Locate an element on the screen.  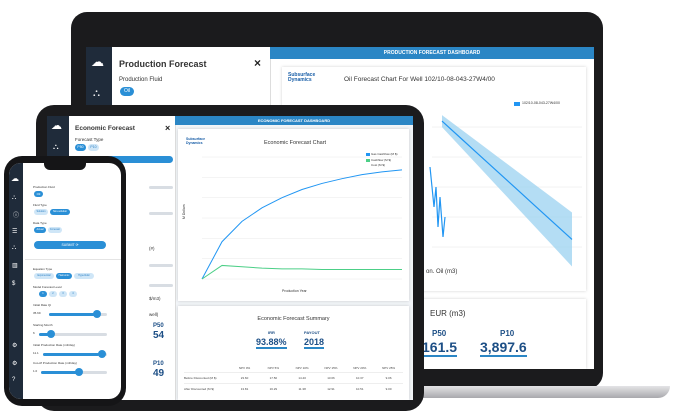
settings-icon: ⚙ is located at coordinates (15, 364).